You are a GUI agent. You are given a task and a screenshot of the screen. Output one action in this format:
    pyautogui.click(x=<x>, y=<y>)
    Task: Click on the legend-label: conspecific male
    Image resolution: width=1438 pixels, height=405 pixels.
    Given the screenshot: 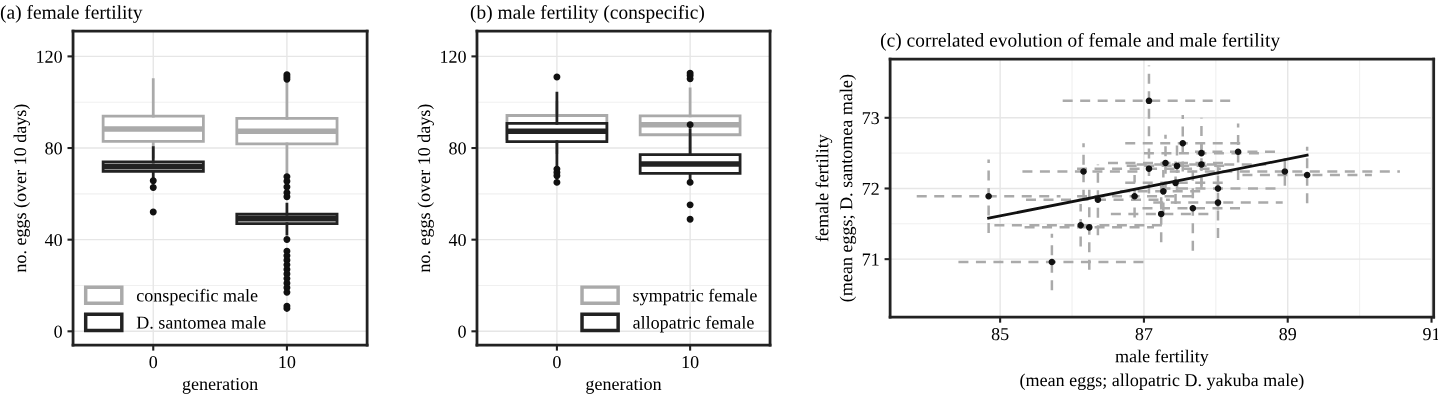 What is the action you would take?
    pyautogui.click(x=197, y=297)
    